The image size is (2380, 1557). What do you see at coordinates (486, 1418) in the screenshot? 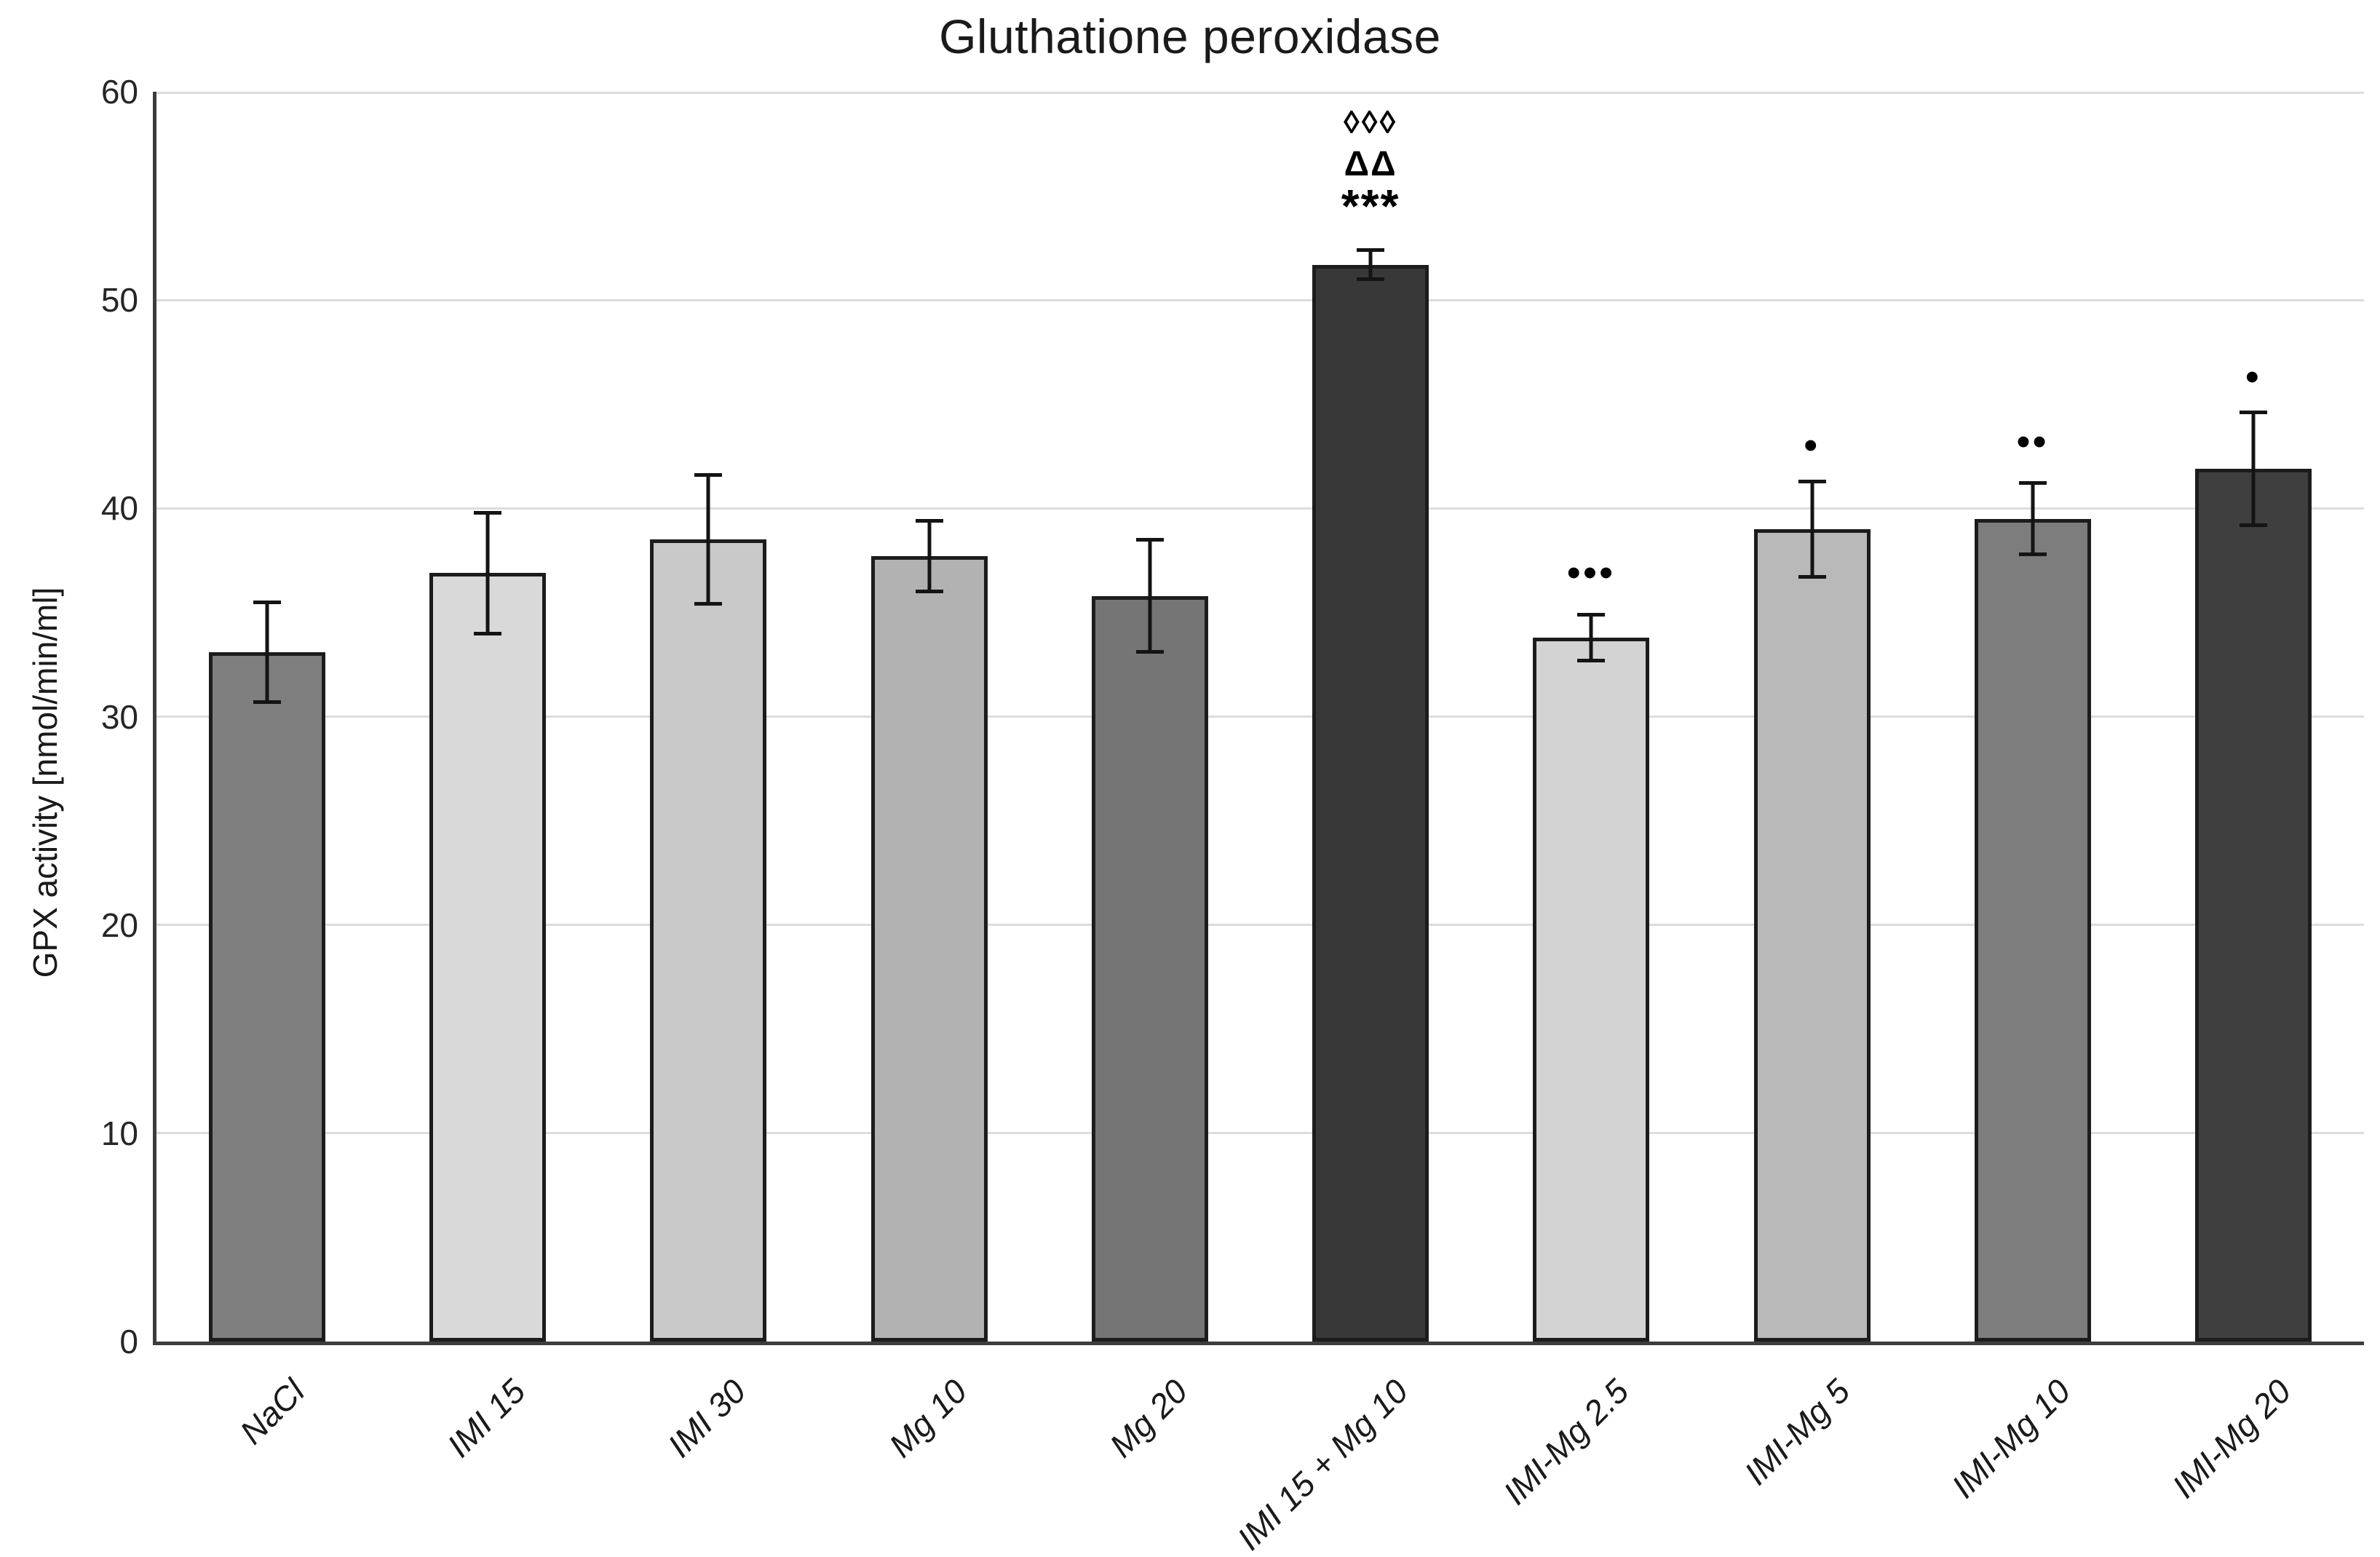
I see `x-tick-label: IMI 15` at bounding box center [486, 1418].